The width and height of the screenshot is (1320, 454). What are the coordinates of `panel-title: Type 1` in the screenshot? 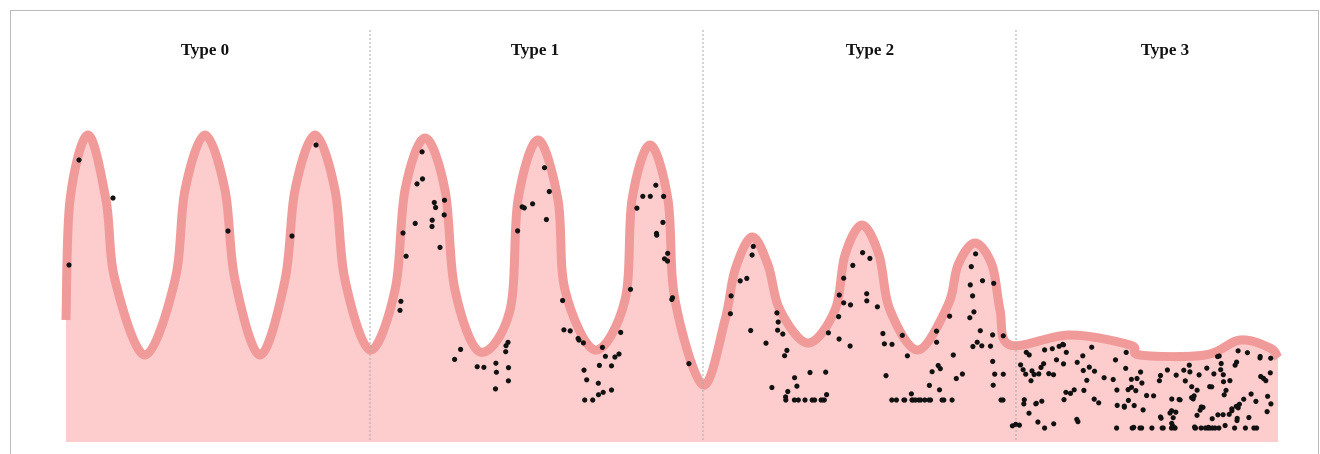 It's located at (535, 49).